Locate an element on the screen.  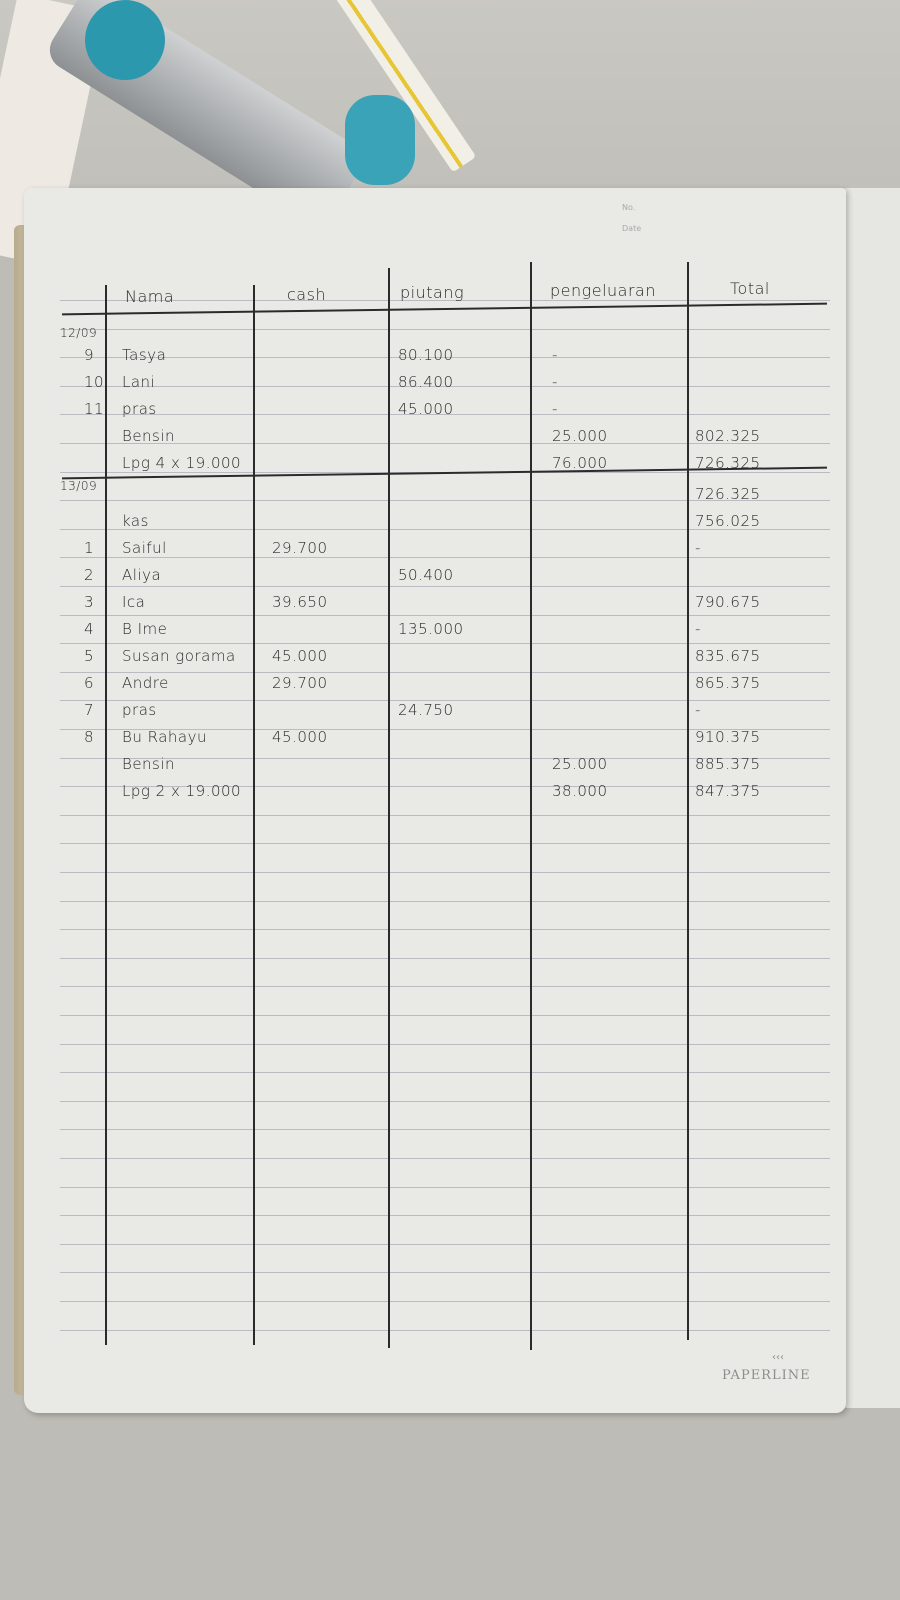
cell-total: 756.025 is located at coordinates (728, 521).